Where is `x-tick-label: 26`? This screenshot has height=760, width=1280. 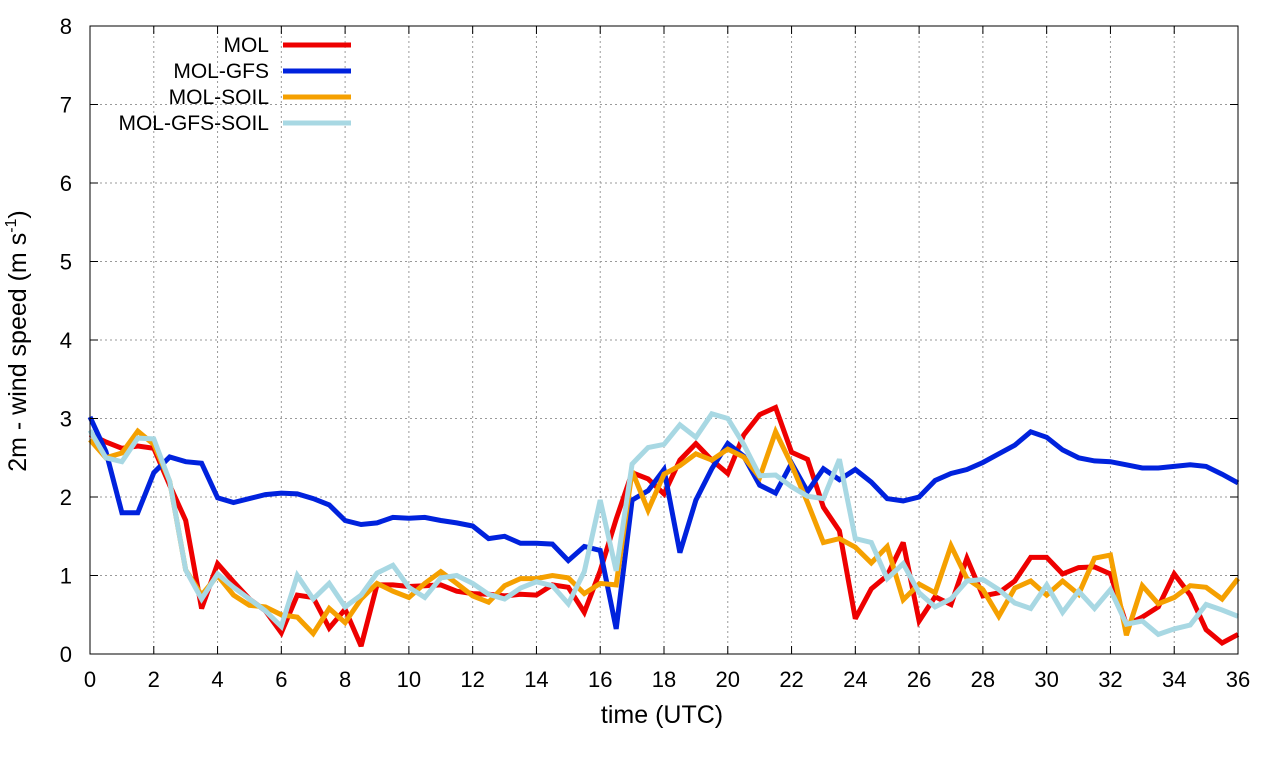
x-tick-label: 26 is located at coordinates (919, 679).